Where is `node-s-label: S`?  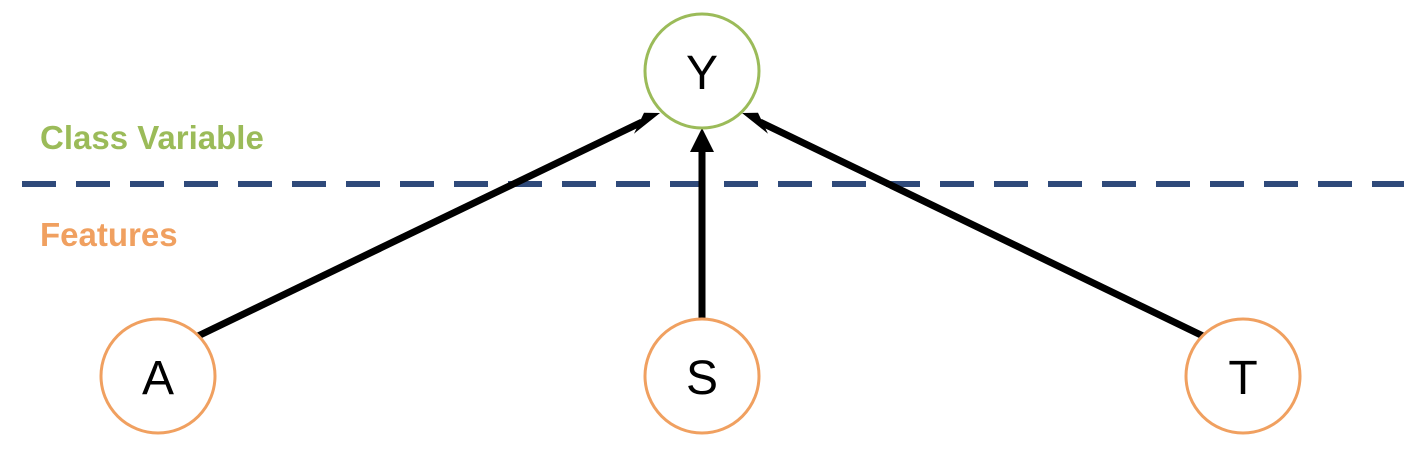
node-s-label: S is located at coordinates (702, 378).